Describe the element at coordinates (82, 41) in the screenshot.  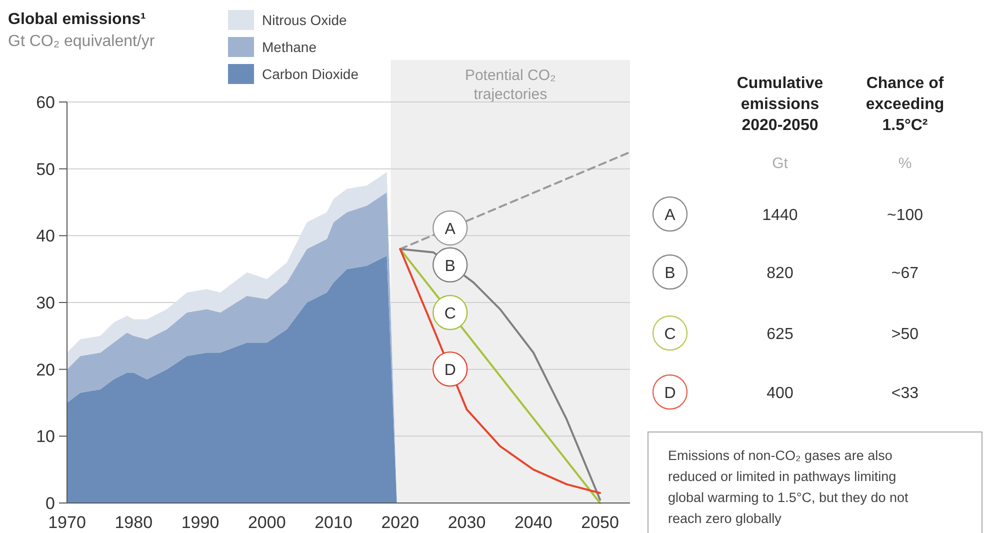
I see `y-axis-title: Gt CO₂ equivalent/yr` at that location.